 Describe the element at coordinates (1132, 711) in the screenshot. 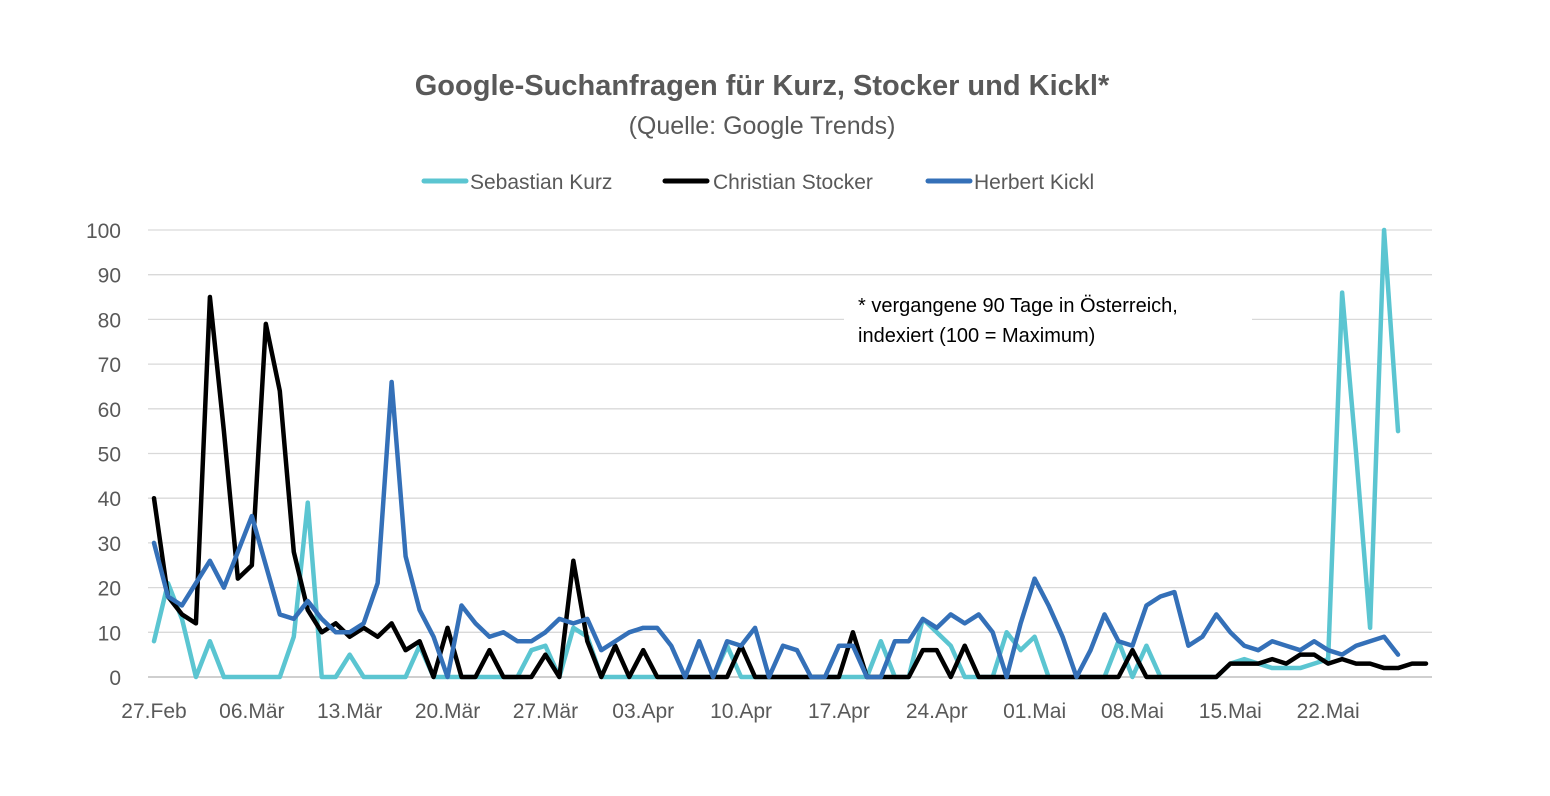

I see `x-tick-label: 08.Mai` at that location.